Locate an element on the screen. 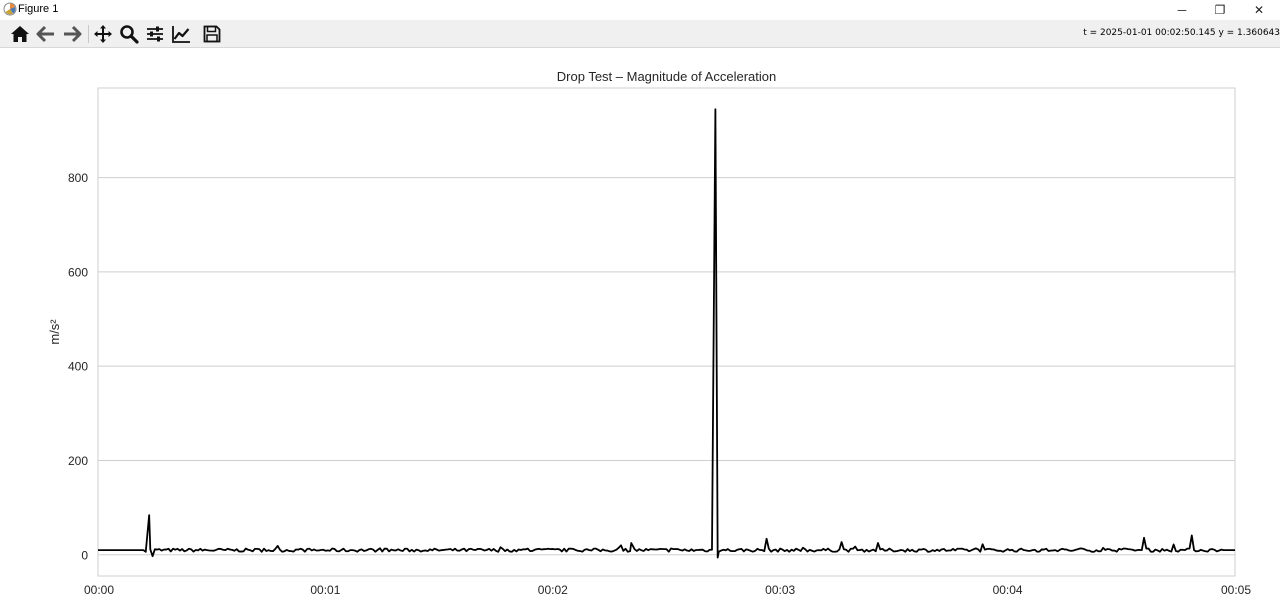 This screenshot has height=601, width=1280. close-icon: ✕ is located at coordinates (1259, 10).